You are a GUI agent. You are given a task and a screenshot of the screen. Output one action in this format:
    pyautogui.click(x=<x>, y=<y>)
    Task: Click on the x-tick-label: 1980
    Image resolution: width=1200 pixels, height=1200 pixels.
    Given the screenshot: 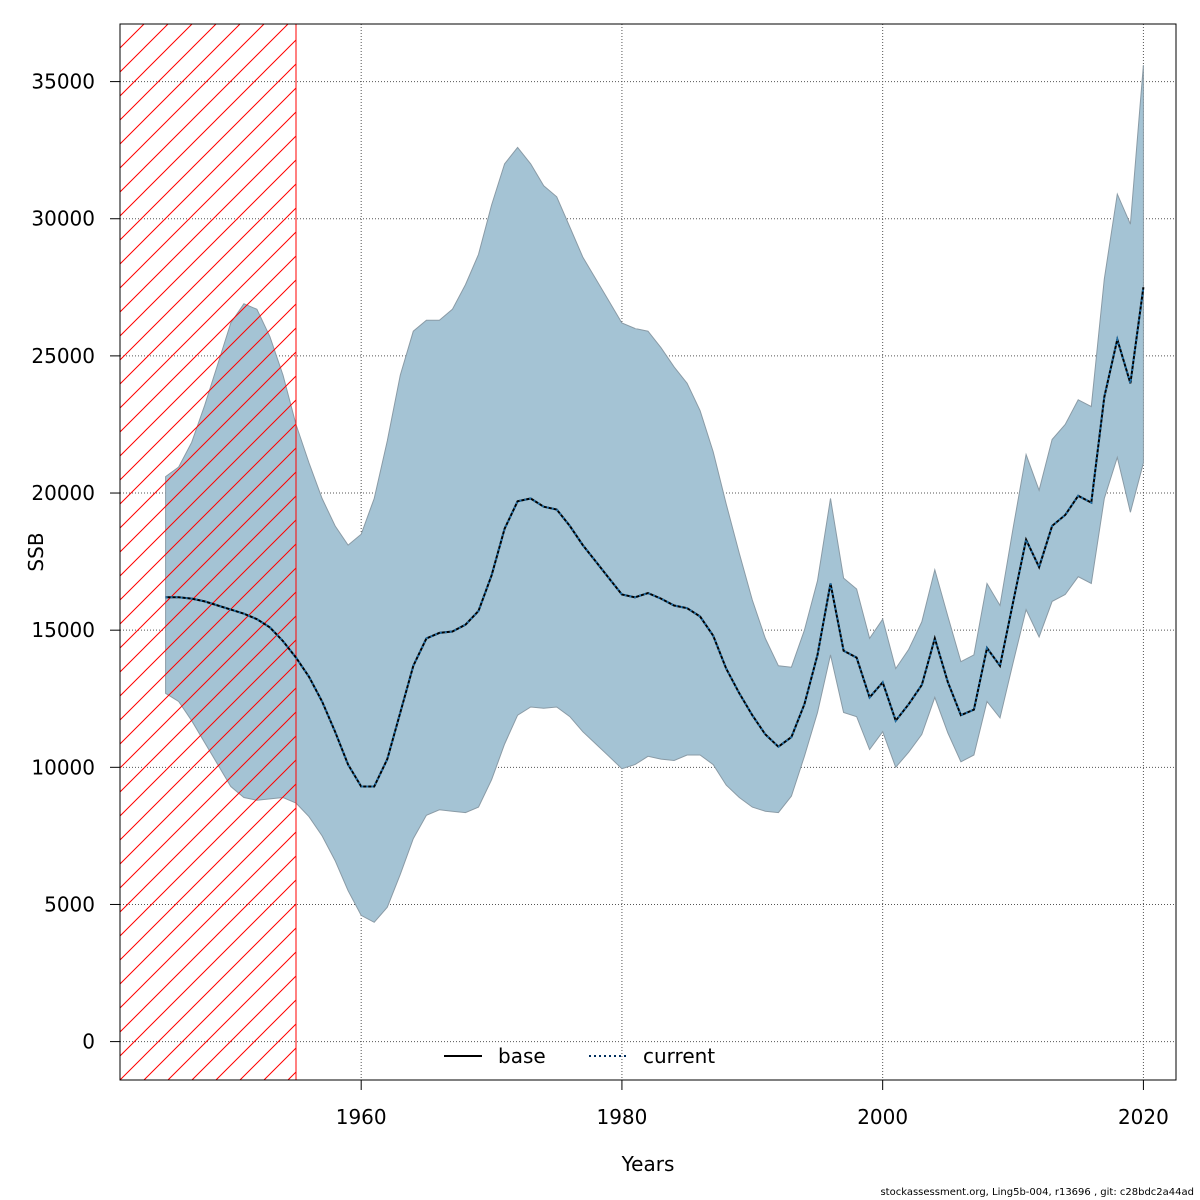 What is the action you would take?
    pyautogui.click(x=621, y=1117)
    